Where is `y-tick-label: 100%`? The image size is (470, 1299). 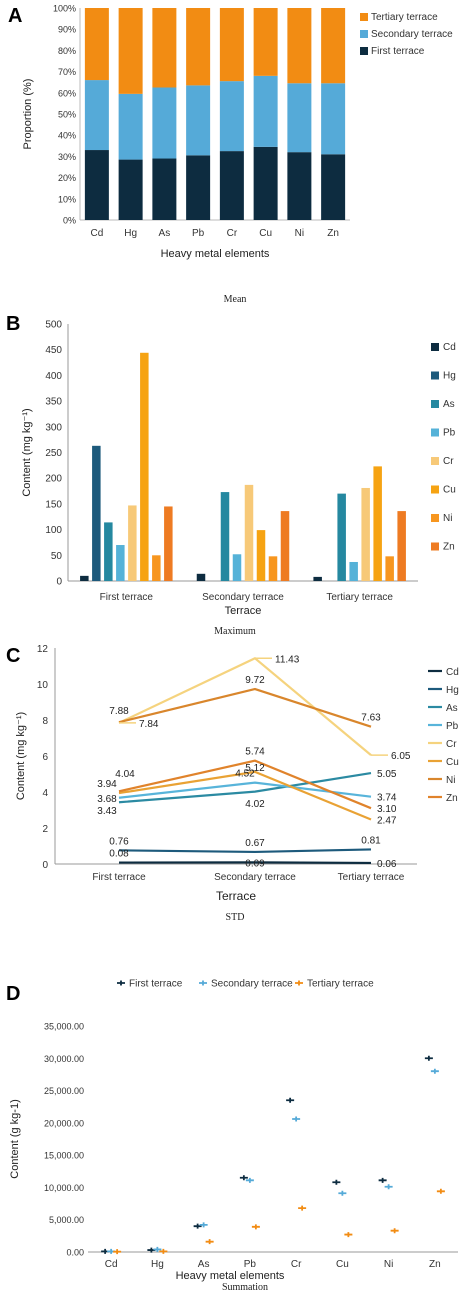
y-tick-label: 100% is located at coordinates (64, 9).